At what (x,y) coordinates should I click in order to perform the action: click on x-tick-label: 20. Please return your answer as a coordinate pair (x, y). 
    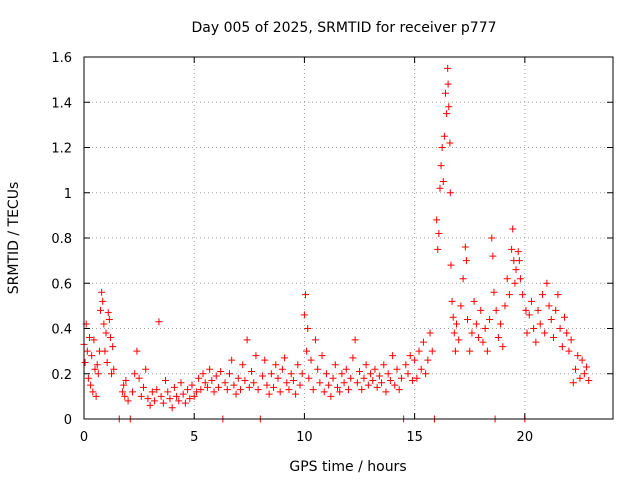
    Looking at the image, I should click on (525, 437).